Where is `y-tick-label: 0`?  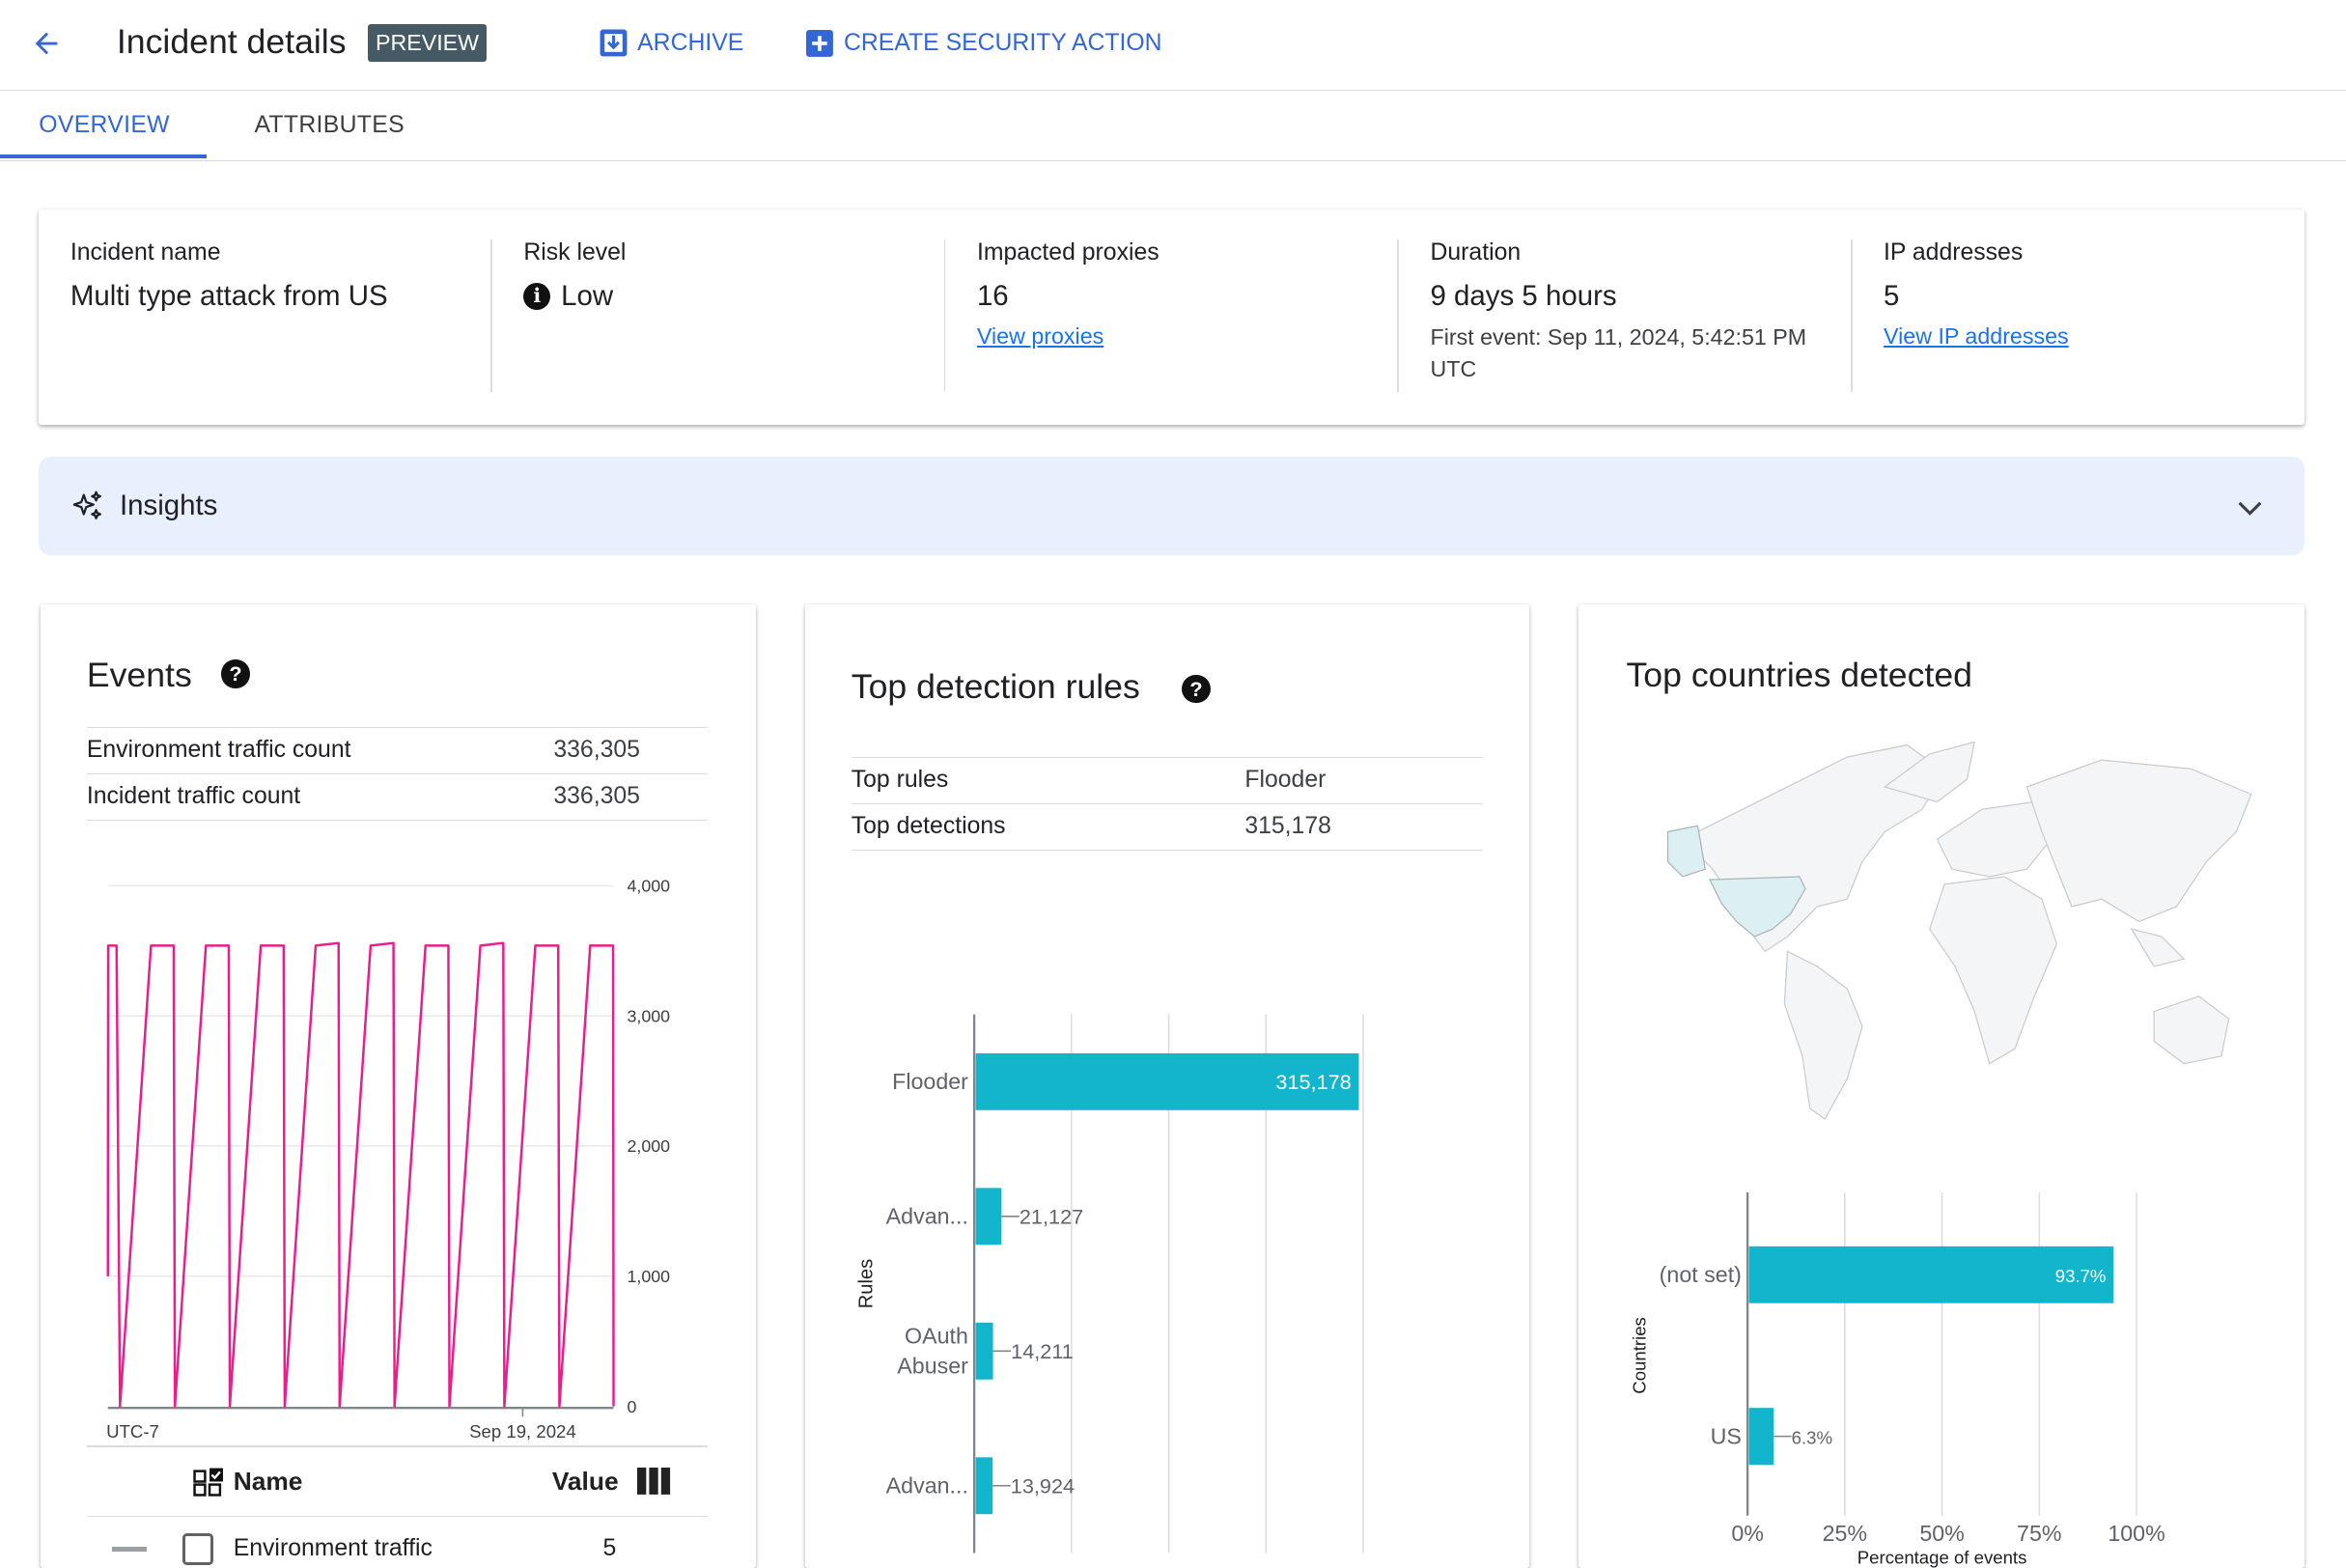
y-tick-label: 0 is located at coordinates (631, 1406).